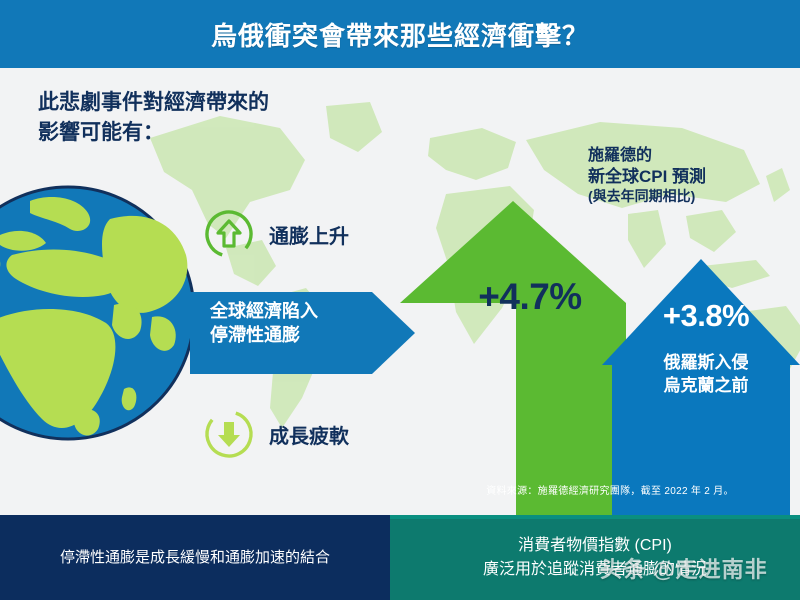  I want to click on page-title: 烏俄衝突會帶來那些經濟衝擊？, so click(399, 35).